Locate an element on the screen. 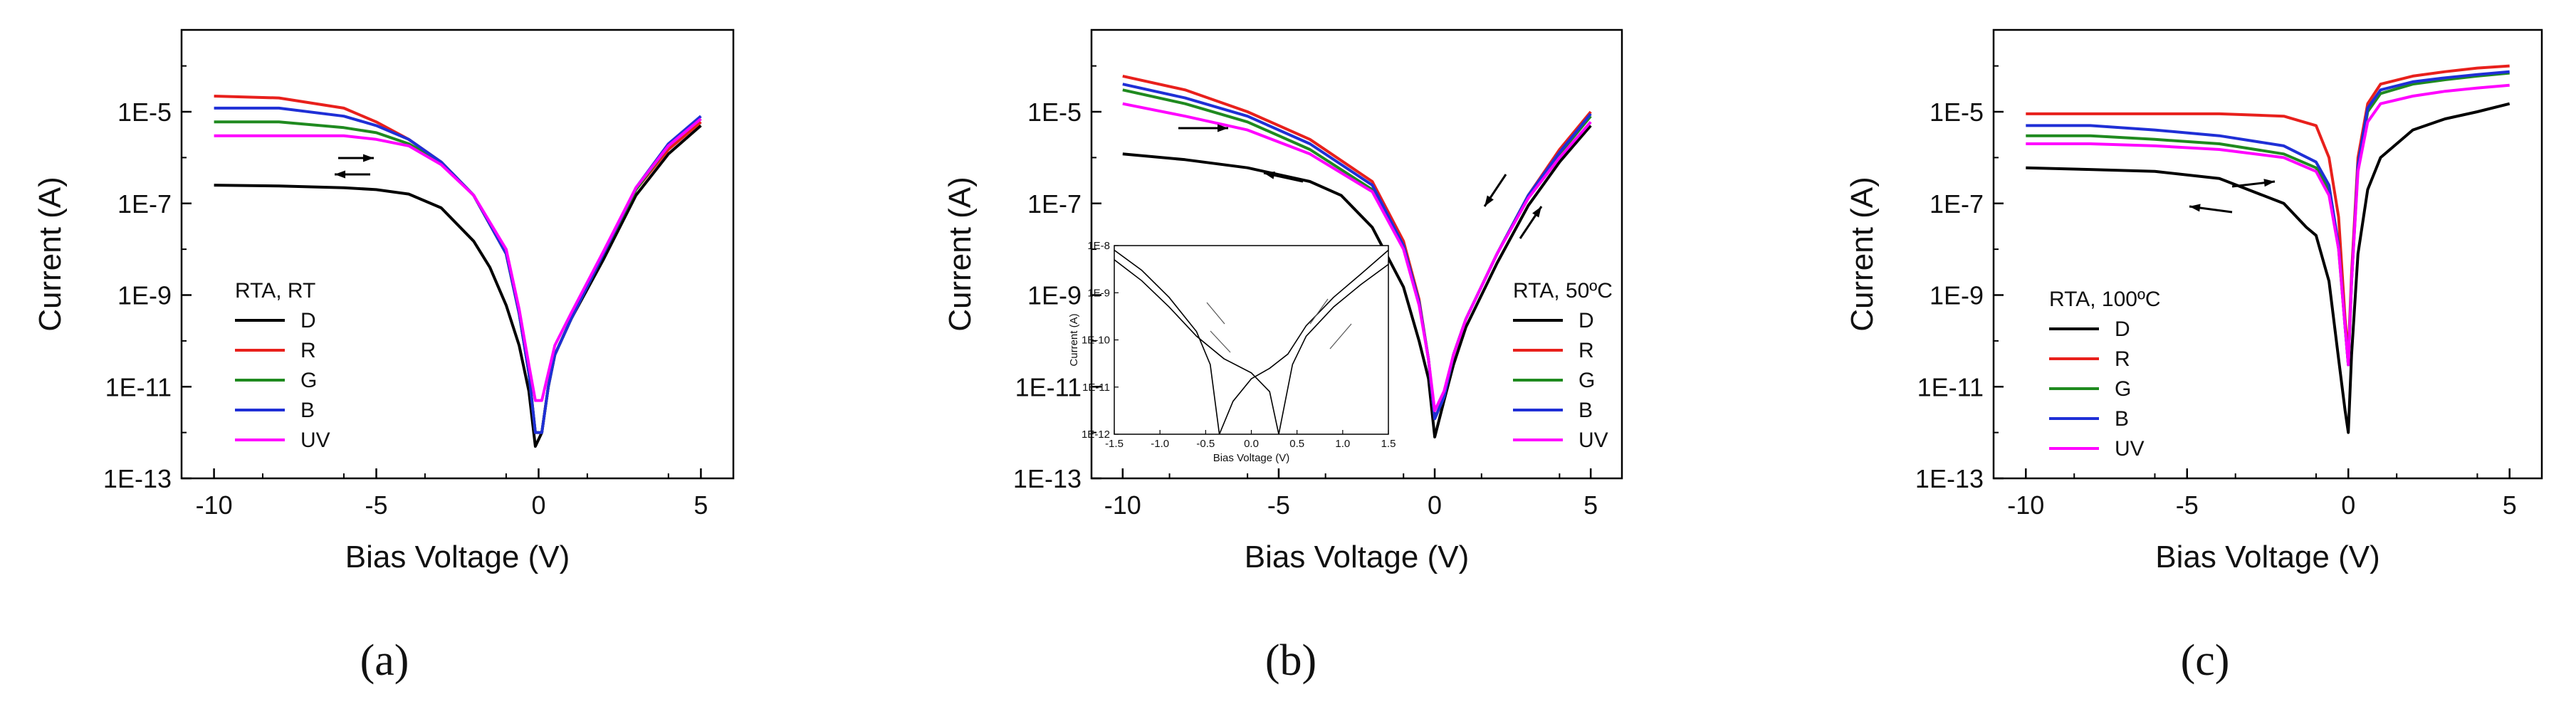  inset-y-tick-label: 1E-9 is located at coordinates (1098, 293).